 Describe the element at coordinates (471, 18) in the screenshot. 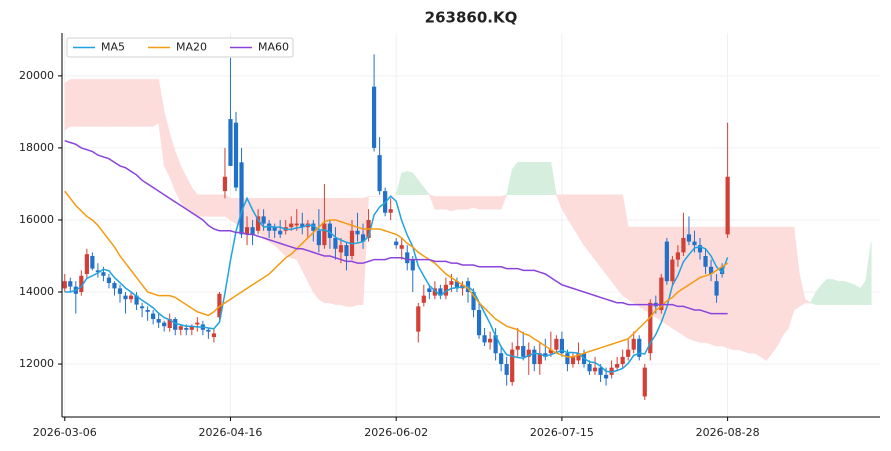

I see `chart-title: 263860.KQ` at that location.